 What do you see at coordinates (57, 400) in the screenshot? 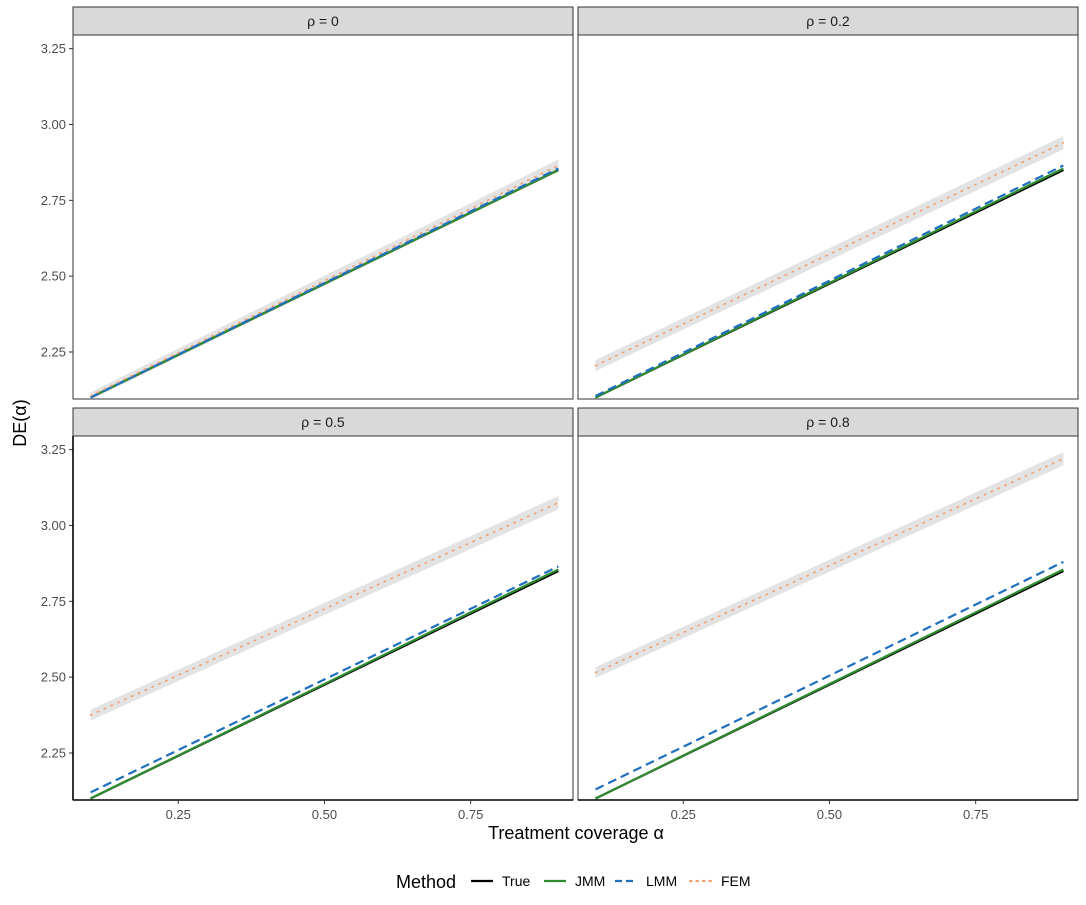
I see `y-axis: 2.25 2.50 2.75 3.00 3.25 2.25 2.50 2.75 3.00 3.25` at bounding box center [57, 400].